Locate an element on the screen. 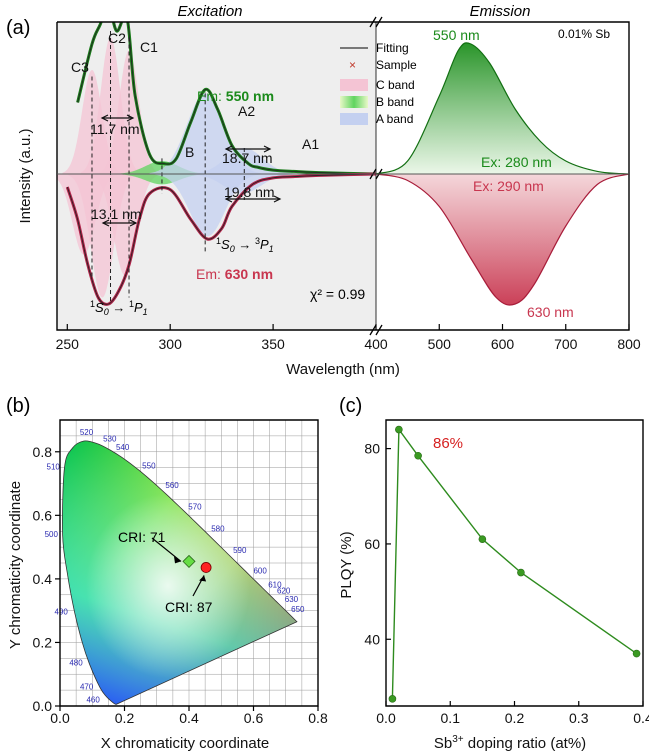 This screenshot has width=649, height=756. wavelength-label-500: 500 is located at coordinates (52, 534).